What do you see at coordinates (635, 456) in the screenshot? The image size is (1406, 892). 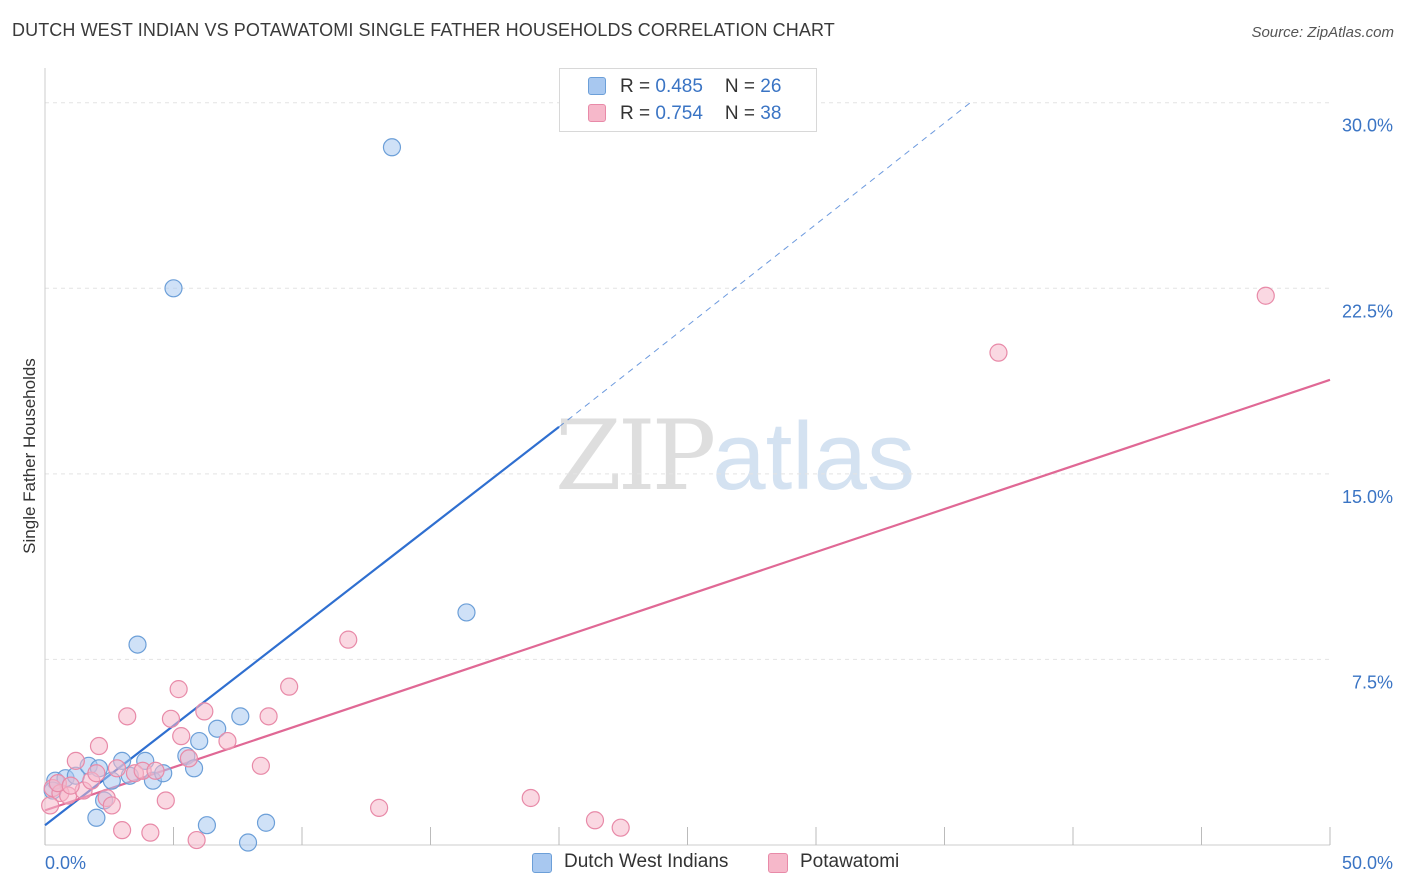 I see `watermark-zip: ZIP` at bounding box center [635, 456].